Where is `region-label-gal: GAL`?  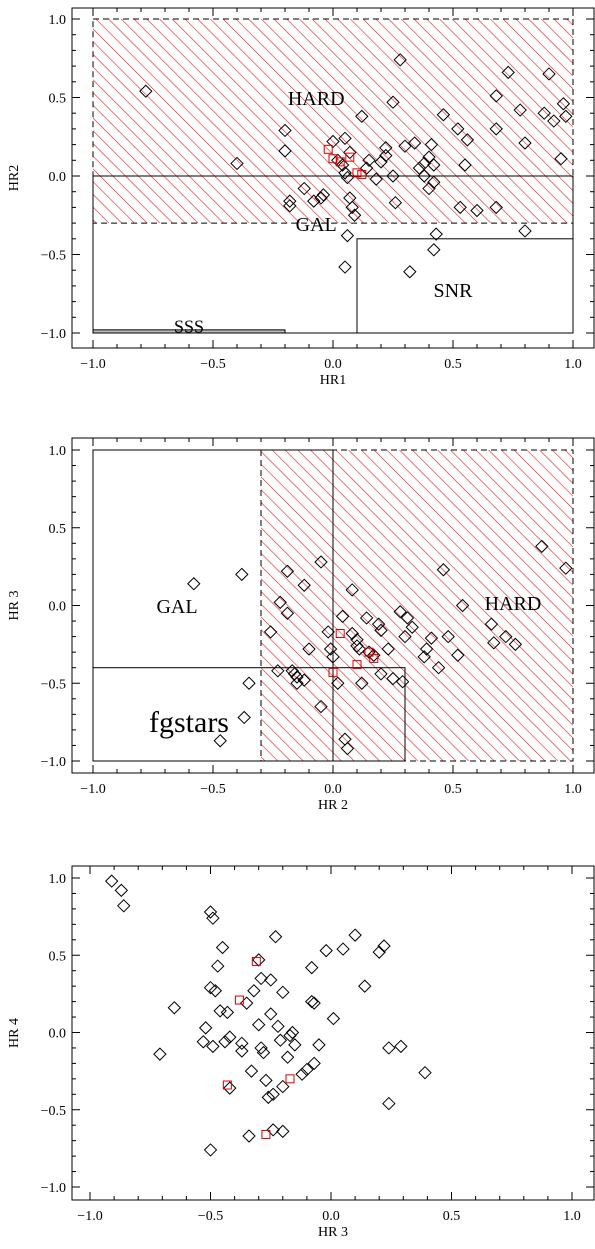 region-label-gal: GAL is located at coordinates (316, 225).